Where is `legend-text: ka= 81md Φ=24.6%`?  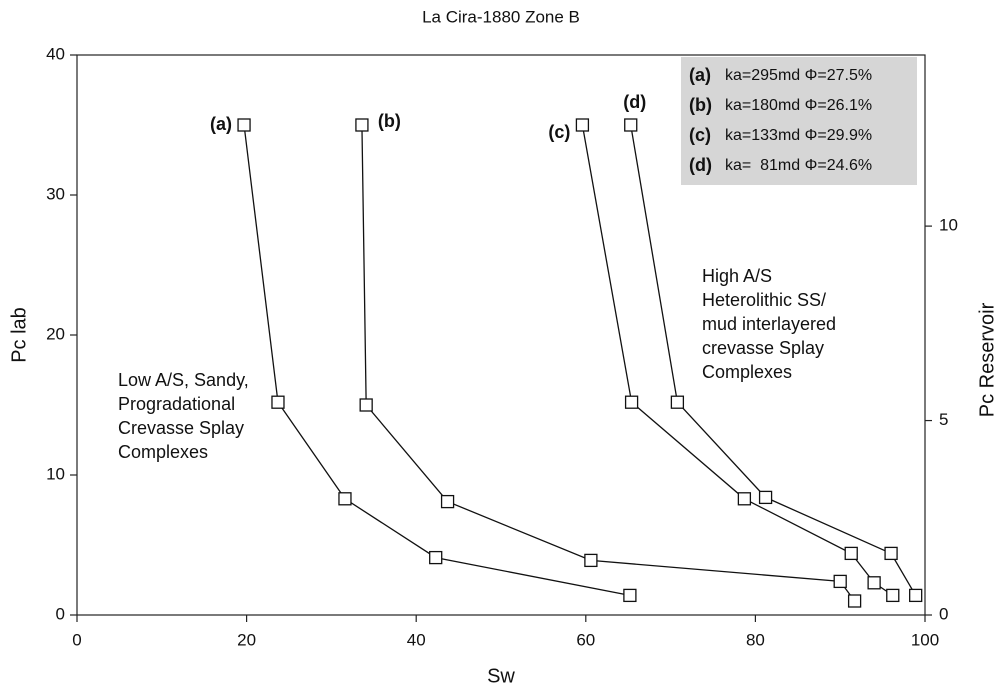 legend-text: ka= 81md Φ=24.6% is located at coordinates (798, 165).